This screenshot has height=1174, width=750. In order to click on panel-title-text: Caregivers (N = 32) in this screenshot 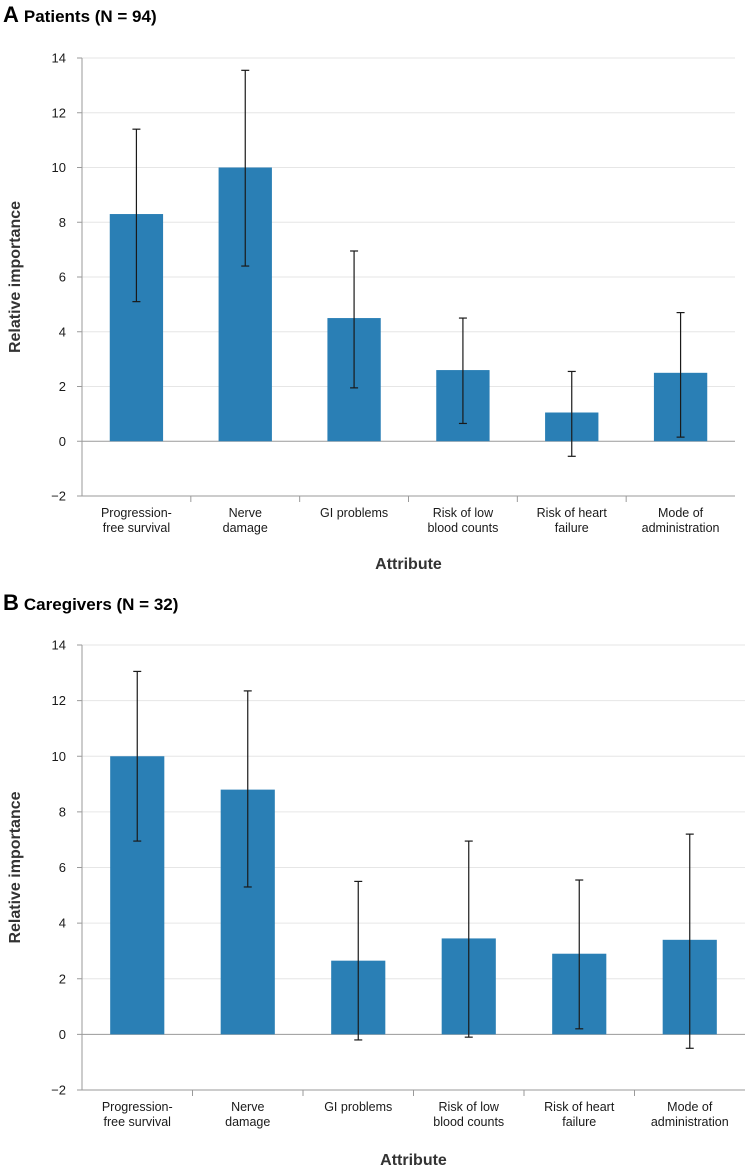, I will do `click(101, 604)`.